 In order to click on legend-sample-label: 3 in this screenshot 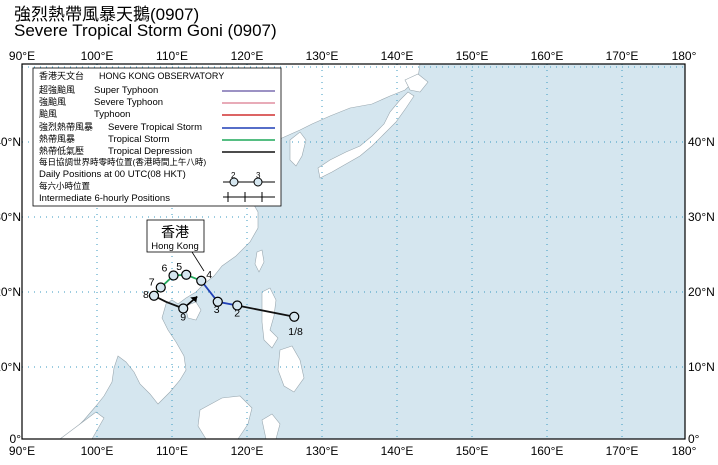, I will do `click(258, 175)`.